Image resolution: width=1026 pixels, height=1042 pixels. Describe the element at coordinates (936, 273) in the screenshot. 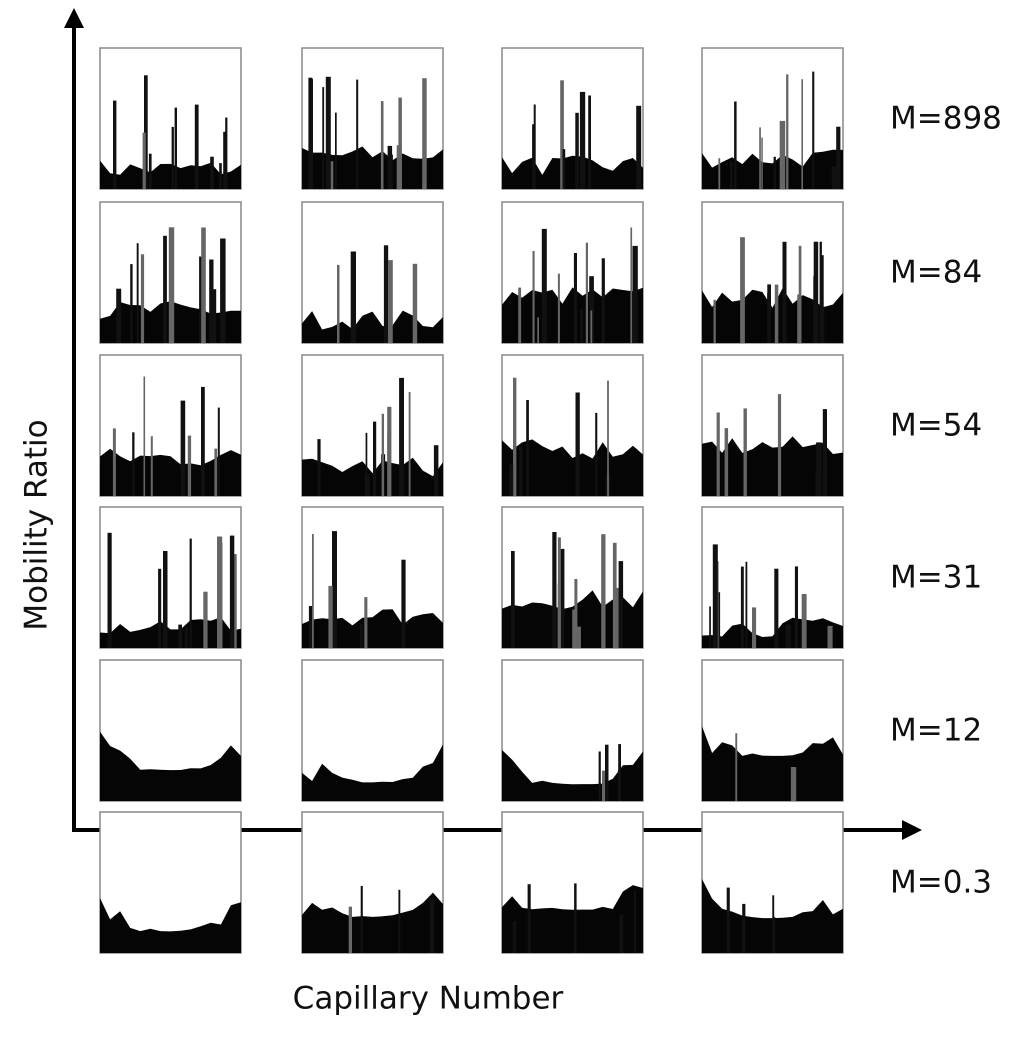

I see `row-label: M=84` at that location.